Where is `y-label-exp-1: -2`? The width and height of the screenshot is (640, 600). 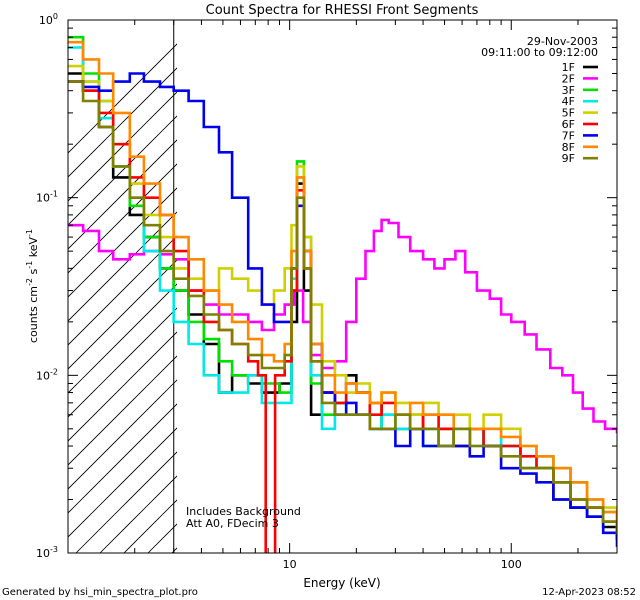
y-label-exp-1: -2 is located at coordinates (29, 282).